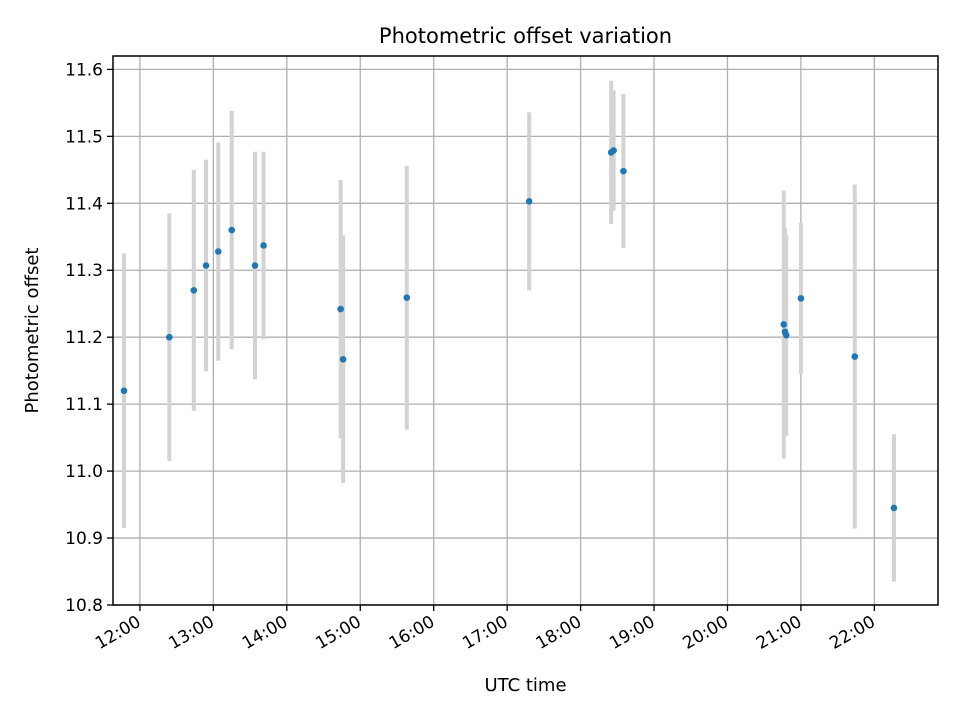  What do you see at coordinates (779, 633) in the screenshot?
I see `x-tick-label: 21:00` at bounding box center [779, 633].